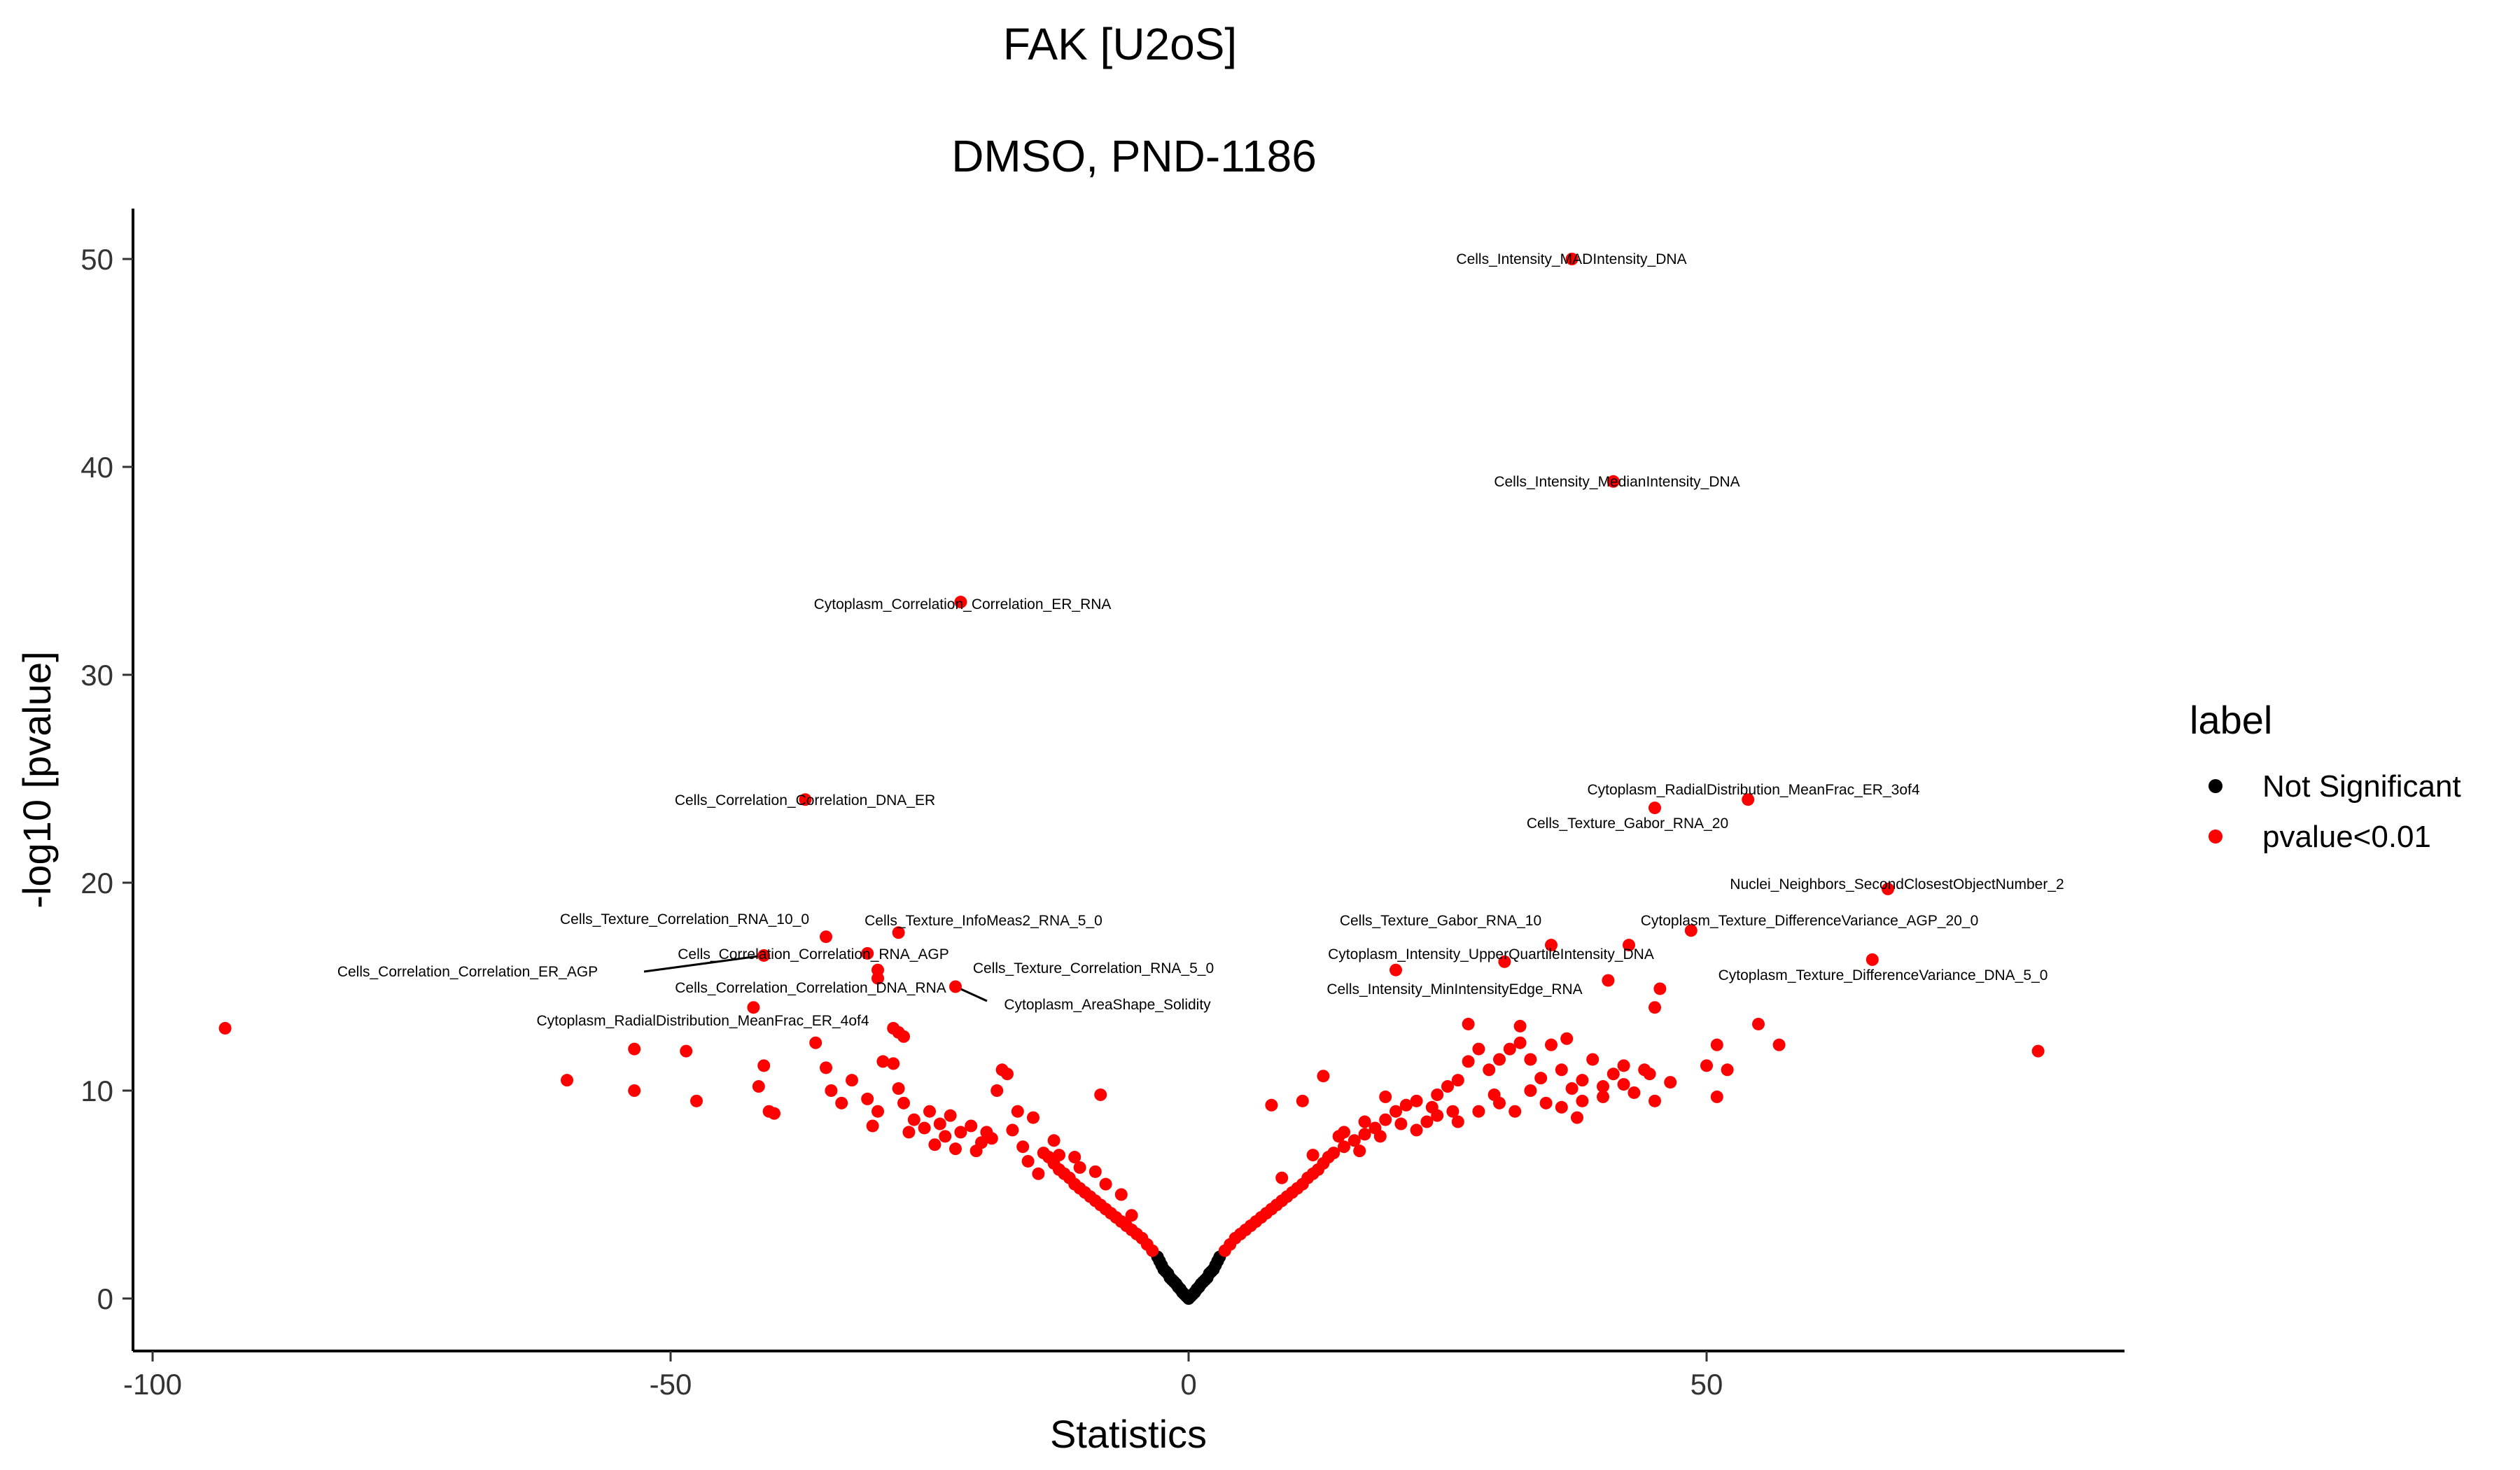  Describe the element at coordinates (1093, 968) in the screenshot. I see `point-label: Cells_Texture_Correlation_RNA_5_0` at that location.